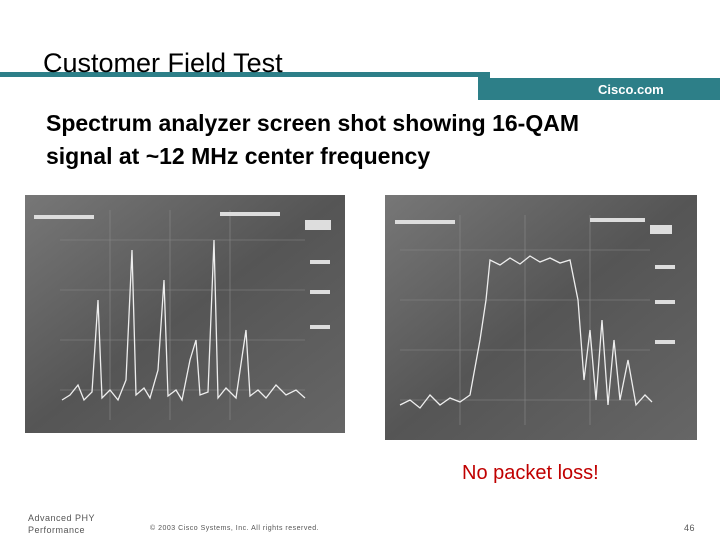 The width and height of the screenshot is (720, 540). Describe the element at coordinates (163, 63) in the screenshot. I see `slide-title: Customer Field Test` at that location.